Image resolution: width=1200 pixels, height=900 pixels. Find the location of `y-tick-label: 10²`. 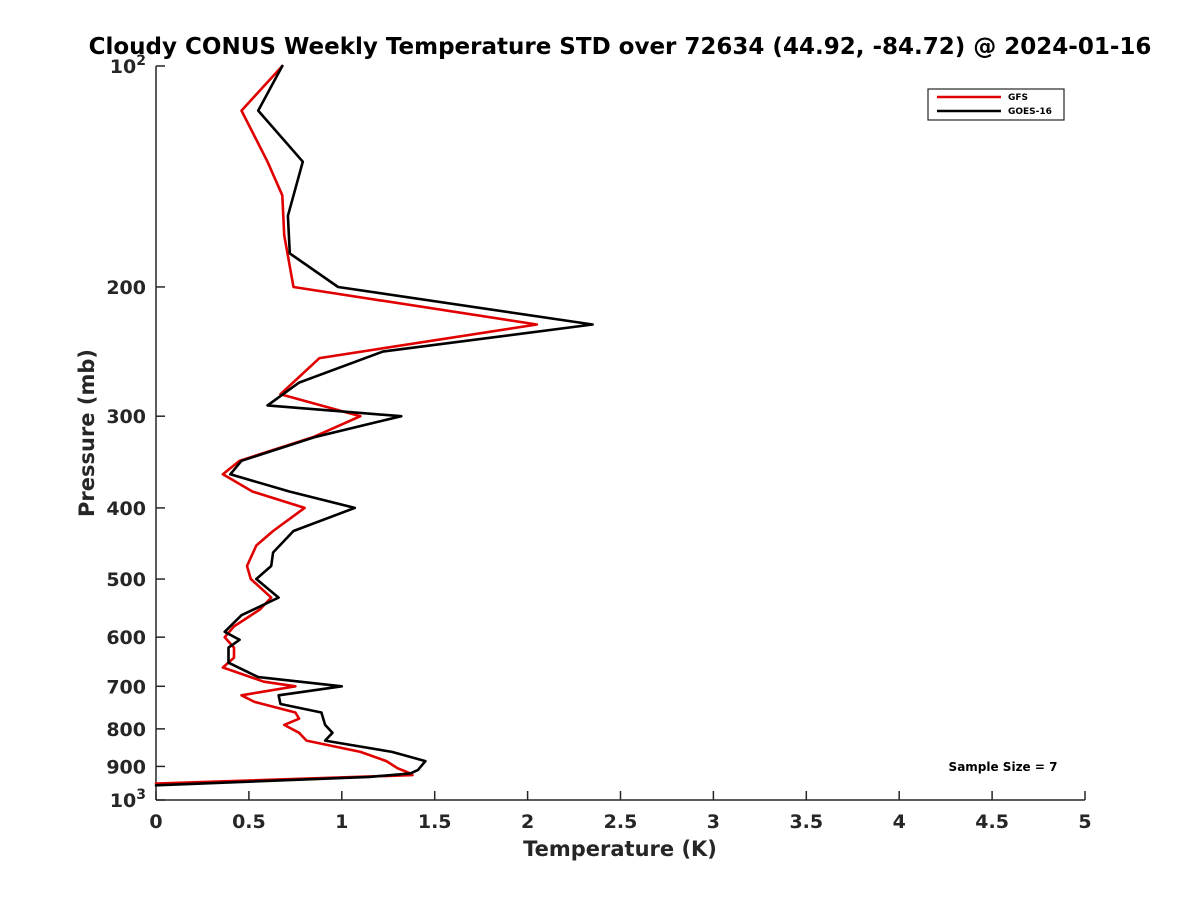

y-tick-label: 10² is located at coordinates (128, 65).